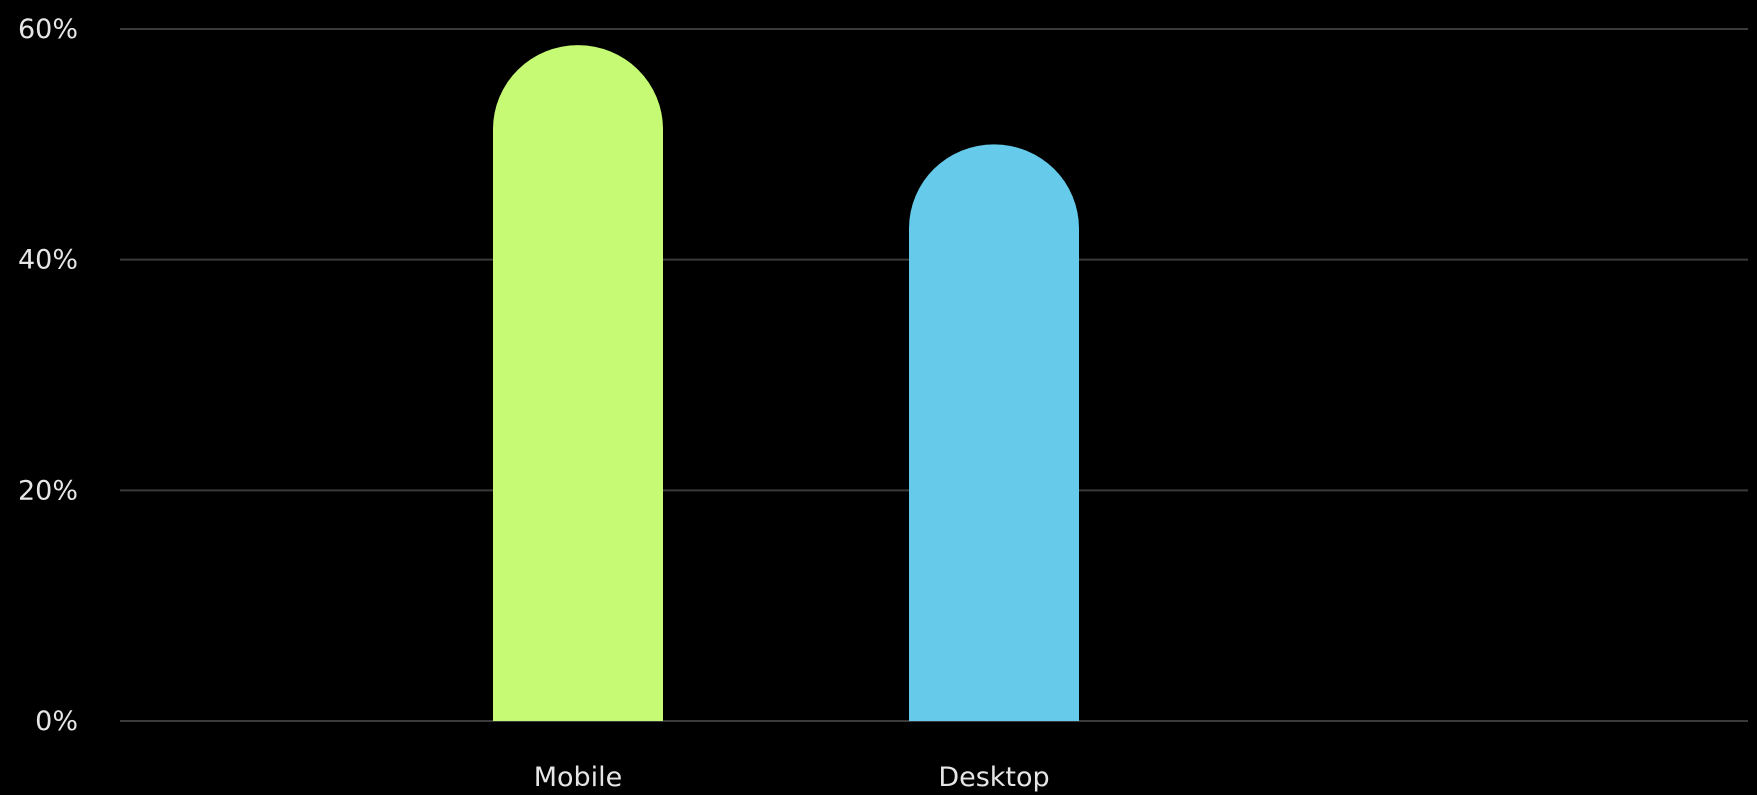 The width and height of the screenshot is (1757, 795). What do you see at coordinates (578, 777) in the screenshot?
I see `x-tick-label: Mobile` at bounding box center [578, 777].